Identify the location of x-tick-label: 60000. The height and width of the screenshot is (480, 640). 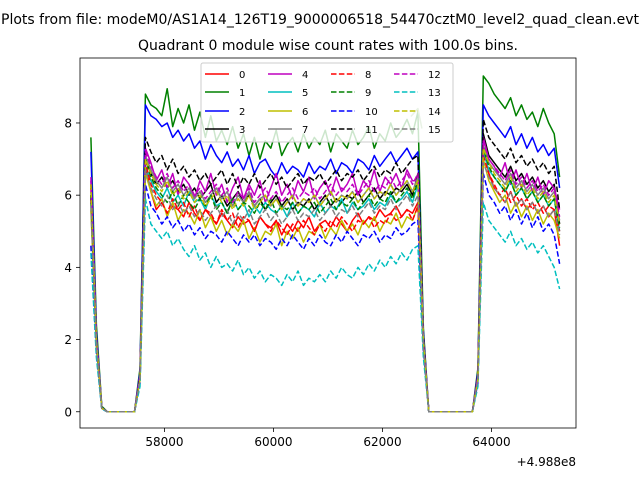
(273, 442).